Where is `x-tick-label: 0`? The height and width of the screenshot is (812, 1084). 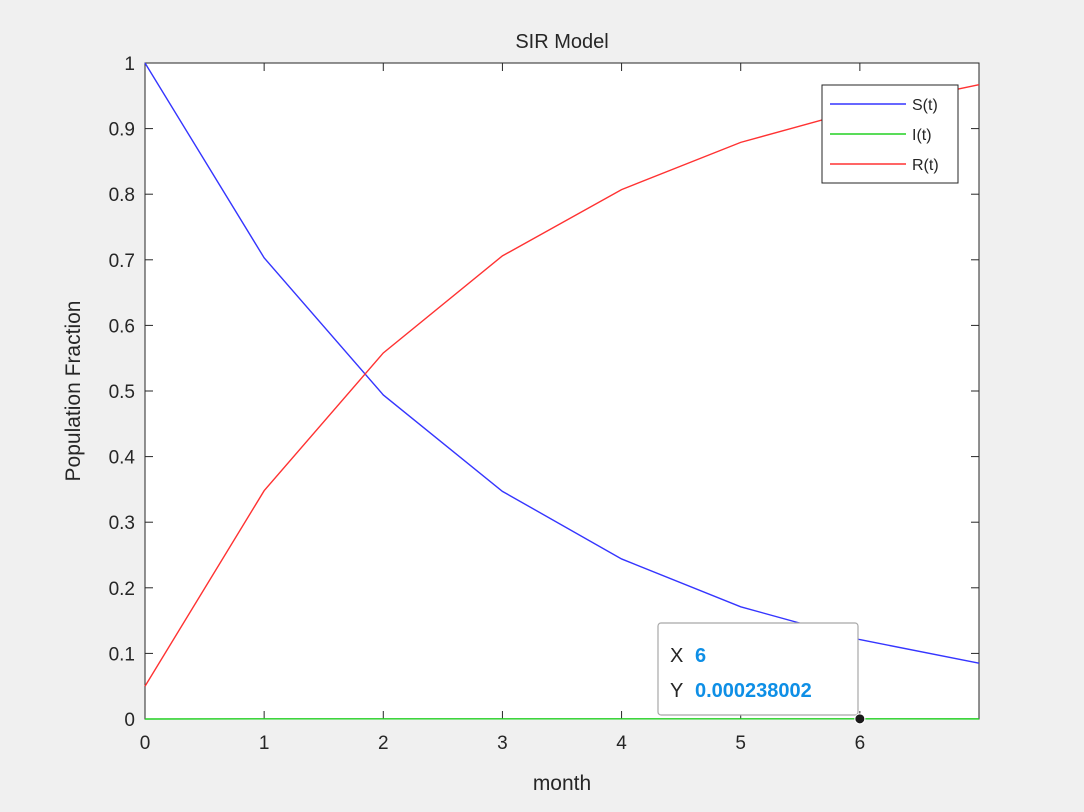
x-tick-label: 0 is located at coordinates (145, 743).